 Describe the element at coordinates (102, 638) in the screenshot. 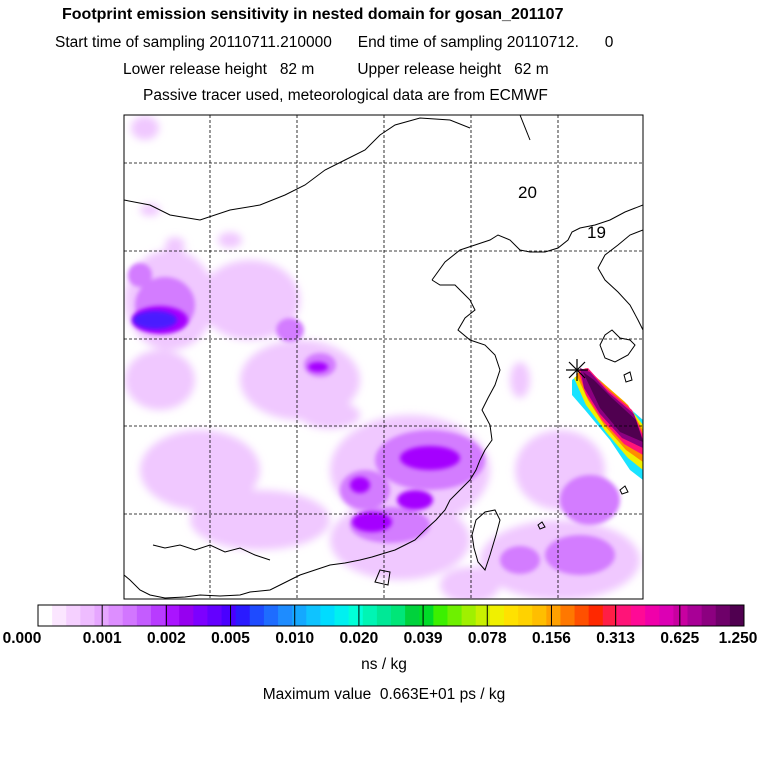

I see `colorbar-tick-label: 0.001` at that location.